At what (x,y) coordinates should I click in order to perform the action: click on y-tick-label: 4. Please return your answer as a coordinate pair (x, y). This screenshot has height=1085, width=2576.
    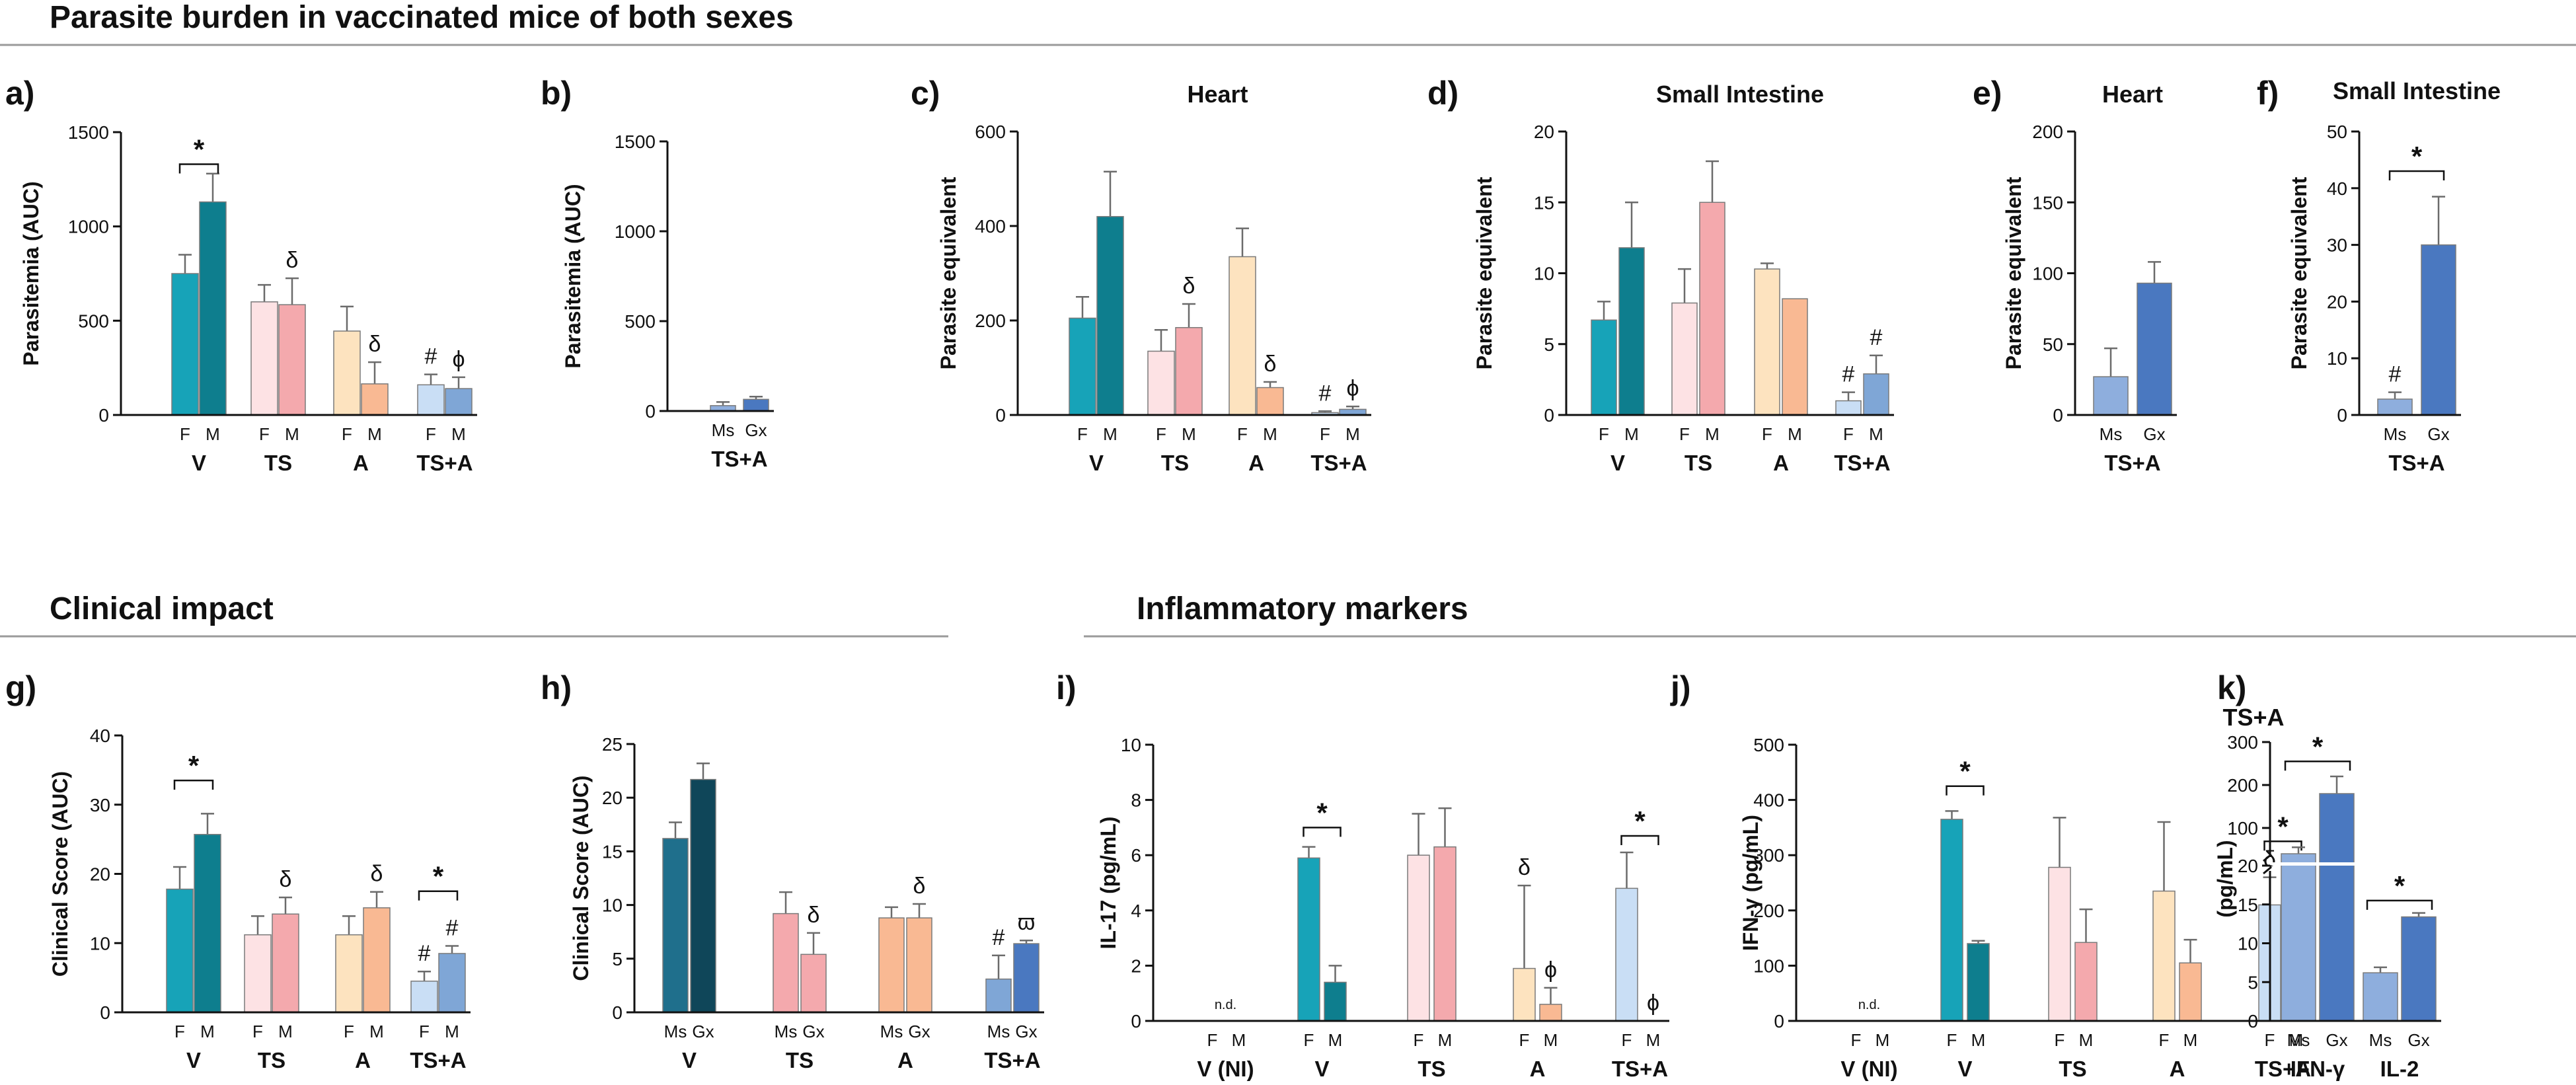
    Looking at the image, I should click on (1136, 911).